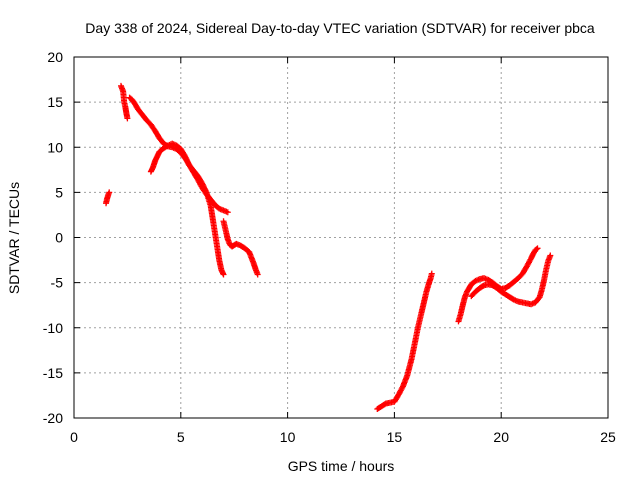  What do you see at coordinates (341, 466) in the screenshot?
I see `x-axis-label: GPS time / hours` at bounding box center [341, 466].